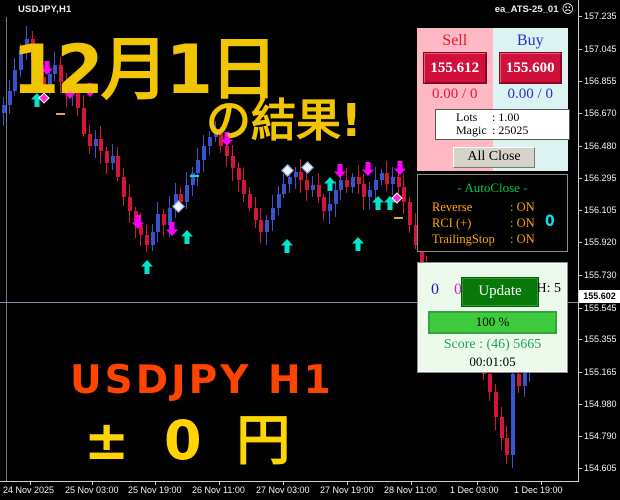  What do you see at coordinates (458, 289) in the screenshot?
I see `sell-count: 0` at bounding box center [458, 289].